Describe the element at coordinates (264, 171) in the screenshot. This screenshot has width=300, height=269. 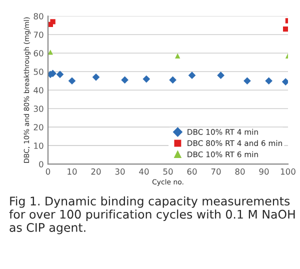
I see `x-tick-label: 90` at that location.